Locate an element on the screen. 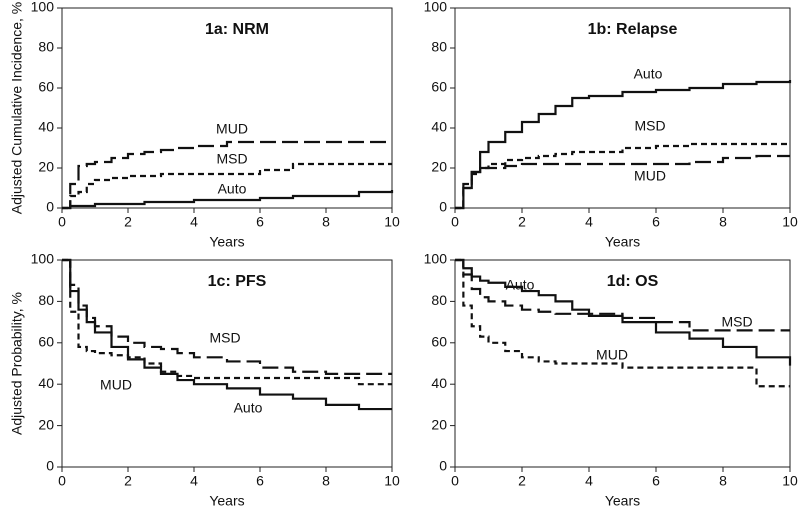 The image size is (800, 513). chart-title: 1d: OS is located at coordinates (633, 281).